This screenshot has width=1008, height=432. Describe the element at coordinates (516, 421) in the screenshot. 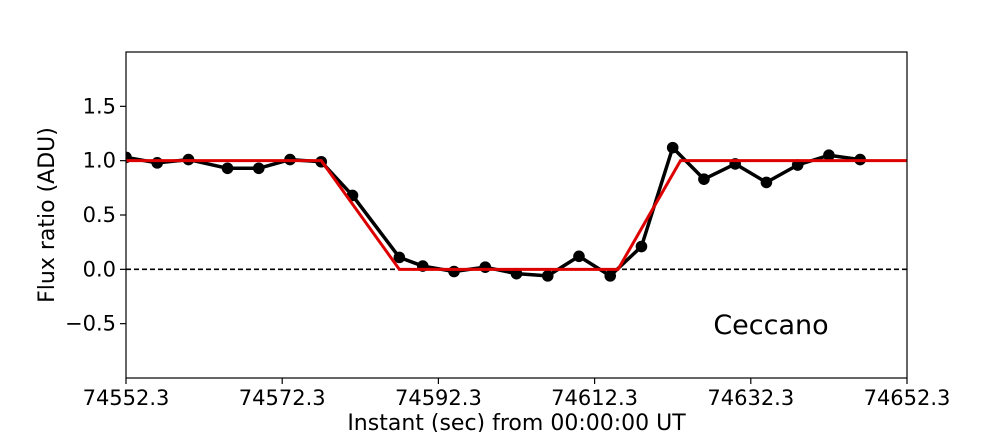

I see `x-axis-label: Instant (sec) from 00:00:00 UT` at that location.